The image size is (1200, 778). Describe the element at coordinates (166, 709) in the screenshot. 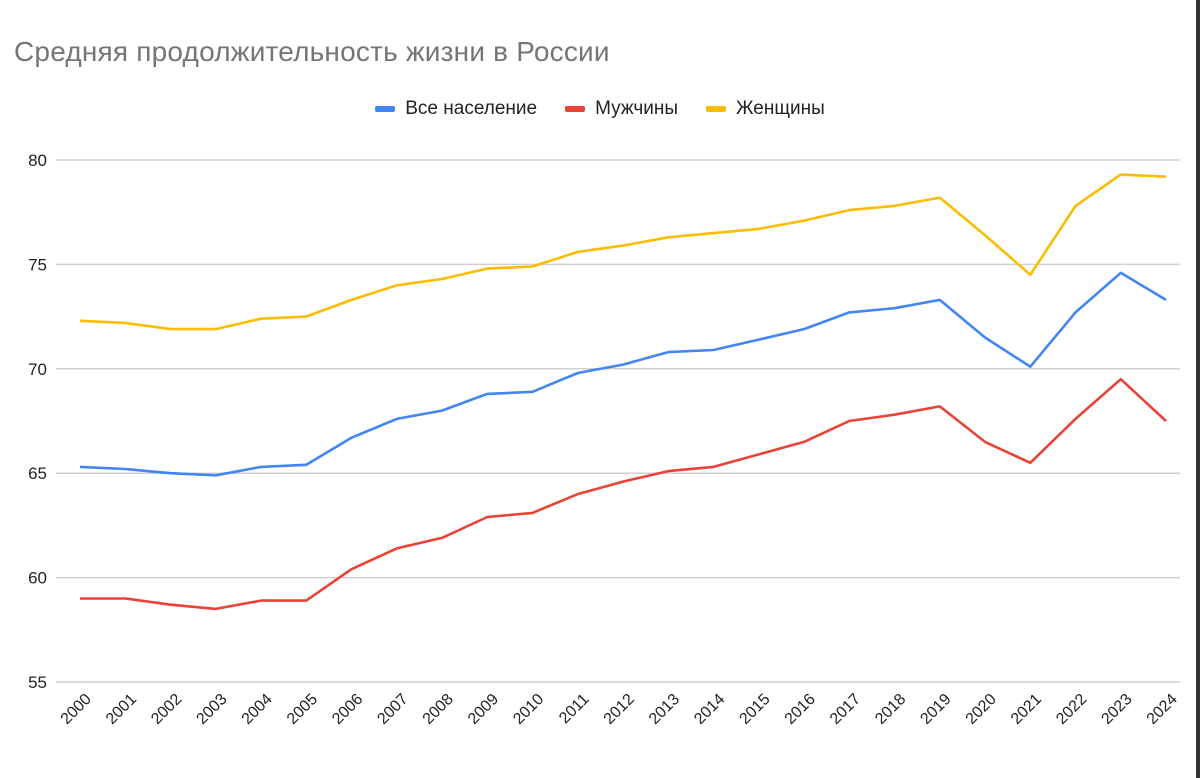

I see `x-tick-label: 2002` at that location.